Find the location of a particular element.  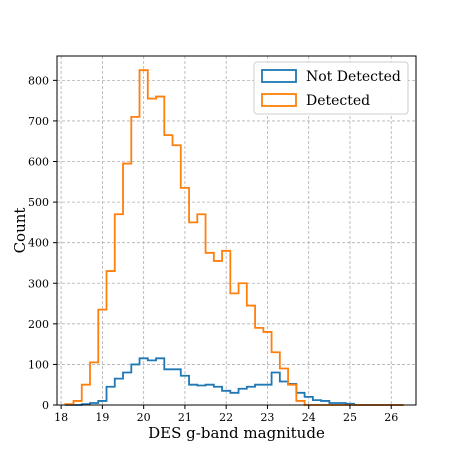

x-tick-label: 23 is located at coordinates (267, 417).